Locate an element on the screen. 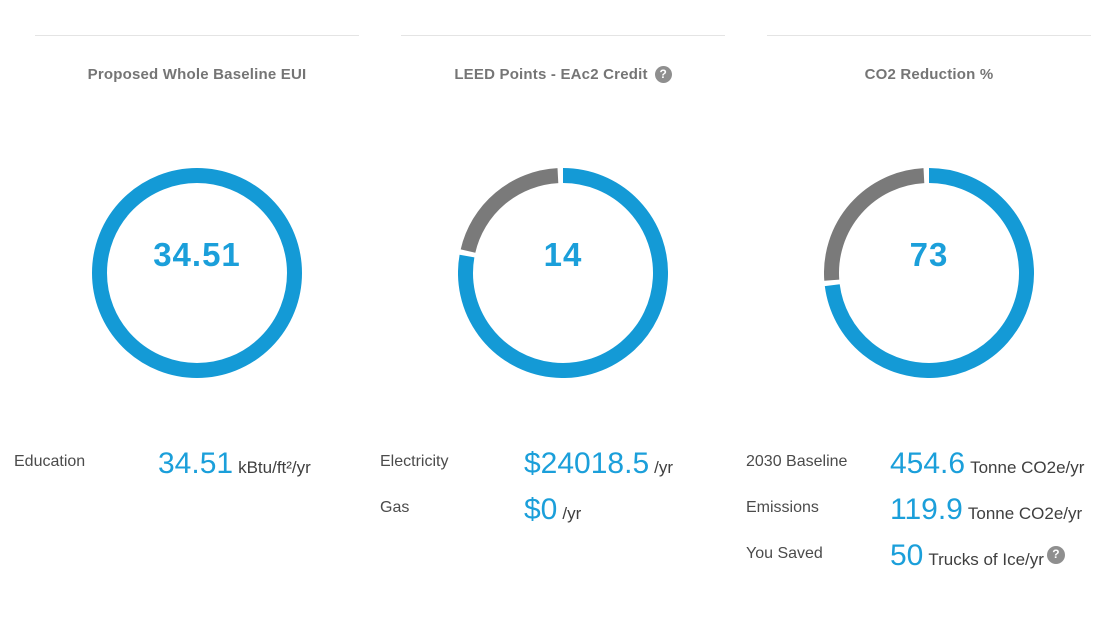  detail-value: 119.9 Tonne CO2e/yr is located at coordinates (997, 509).